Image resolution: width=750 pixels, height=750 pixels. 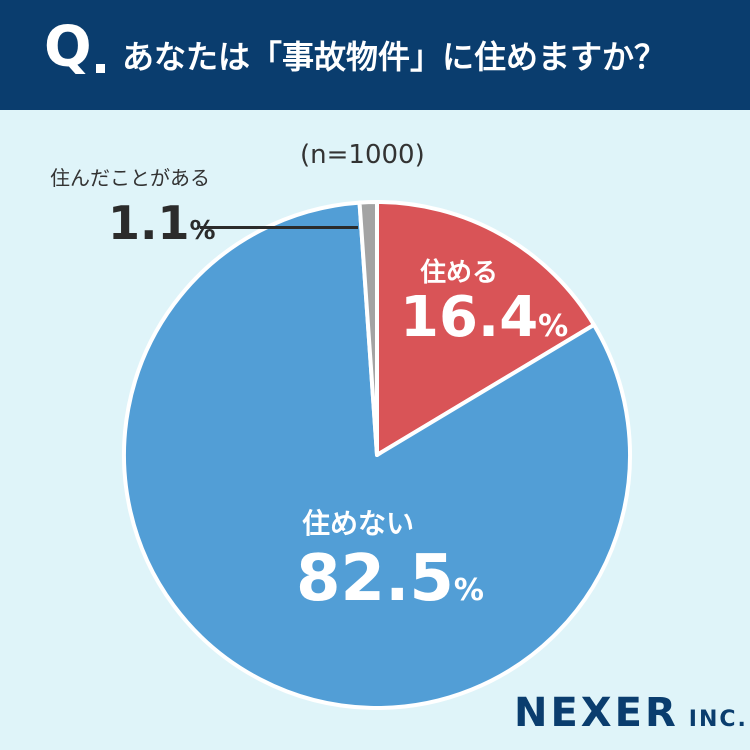 What do you see at coordinates (130, 178) in the screenshot?
I see `slice-label-have-lived: 住んだことがある` at bounding box center [130, 178].